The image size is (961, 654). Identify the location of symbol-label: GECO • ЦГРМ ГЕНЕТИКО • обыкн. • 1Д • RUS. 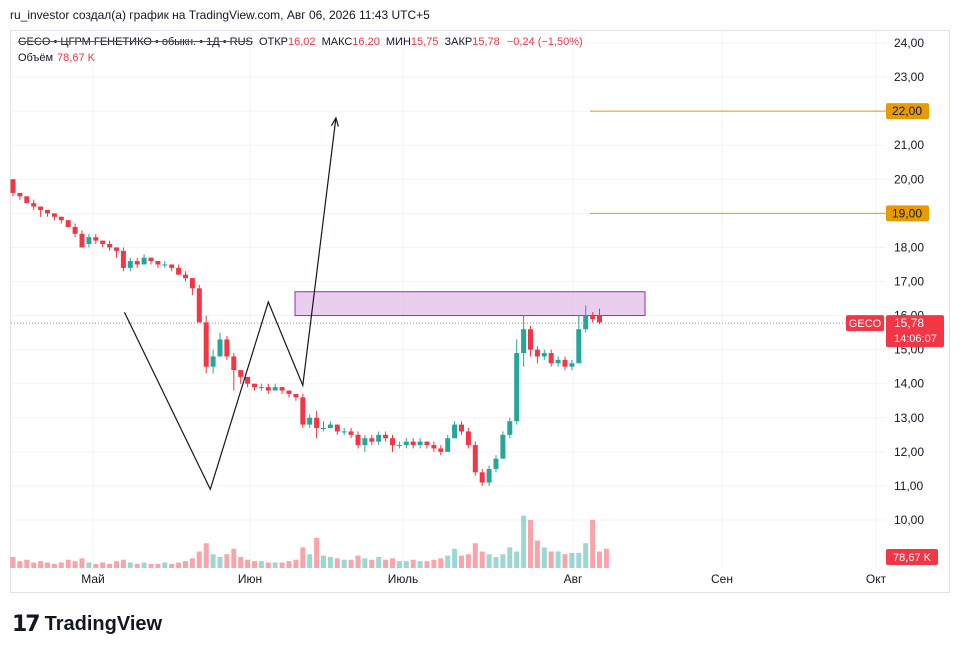
(135, 42).